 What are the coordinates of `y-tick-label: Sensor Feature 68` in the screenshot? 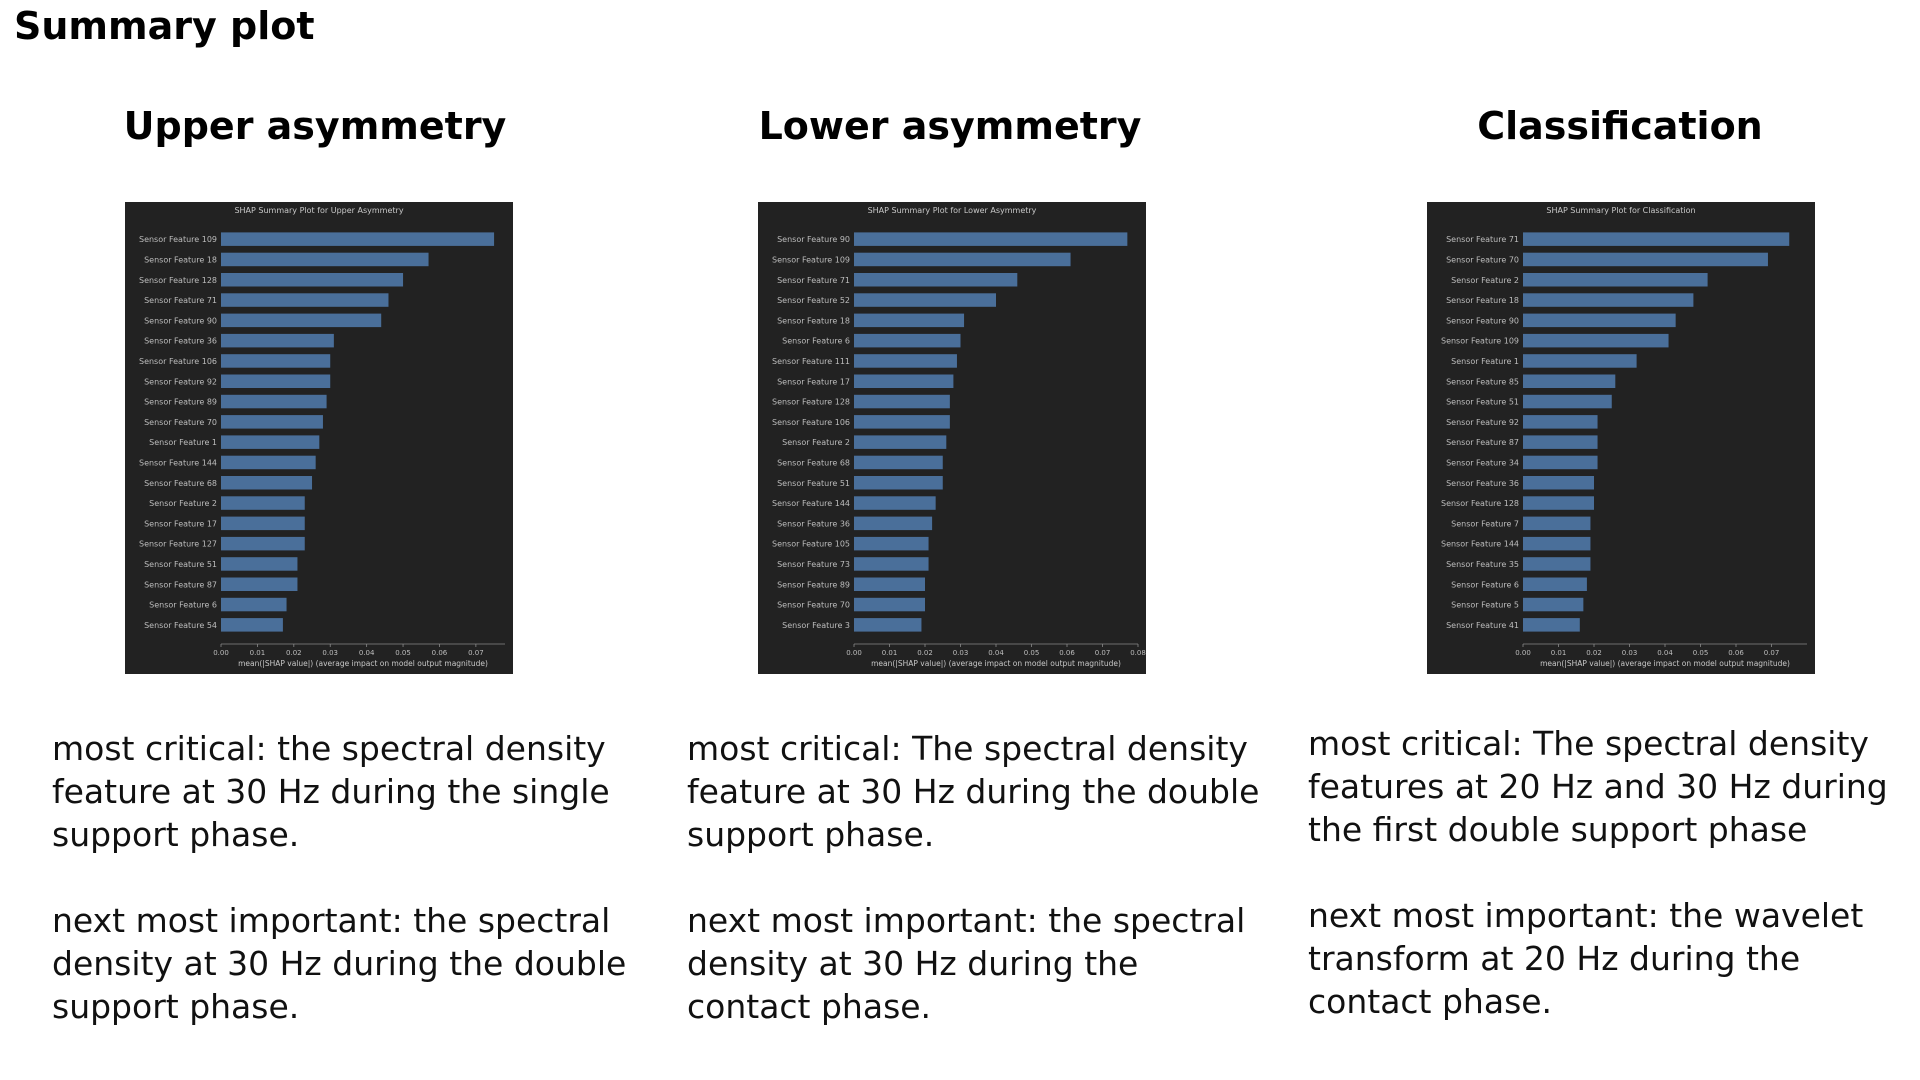 It's located at (813, 462).